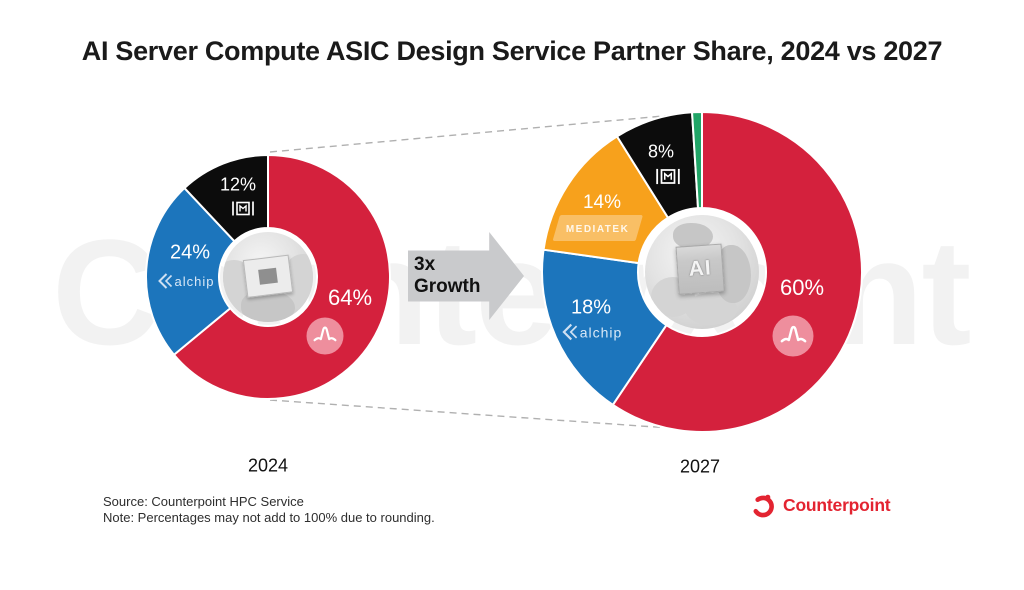 This screenshot has height=590, width=1024. I want to click on counterpoint-wordmark: Counterpoint, so click(837, 505).